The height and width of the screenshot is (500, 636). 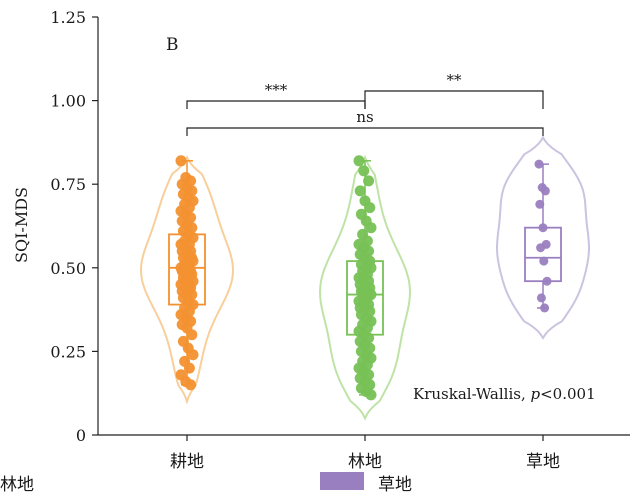 I want to click on y-axis-title: SQI-MDS, so click(x=21, y=225).